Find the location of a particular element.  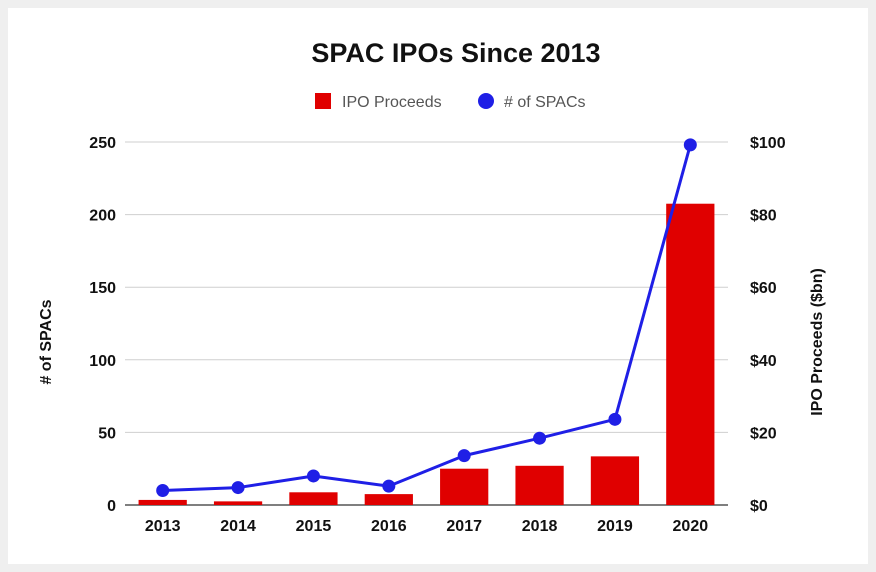

bar-ipo-proceeds-2015 is located at coordinates (313, 498).